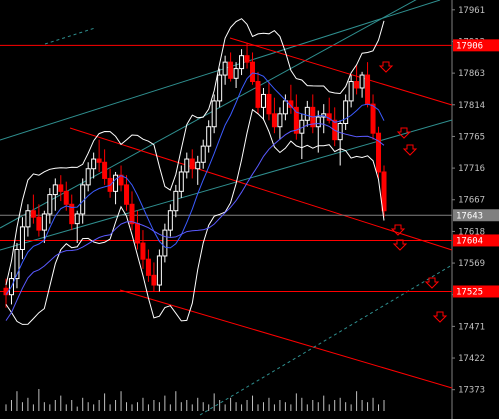 The image size is (499, 419). What do you see at coordinates (70, 36) in the screenshot?
I see `dashed-channel-line` at bounding box center [70, 36].